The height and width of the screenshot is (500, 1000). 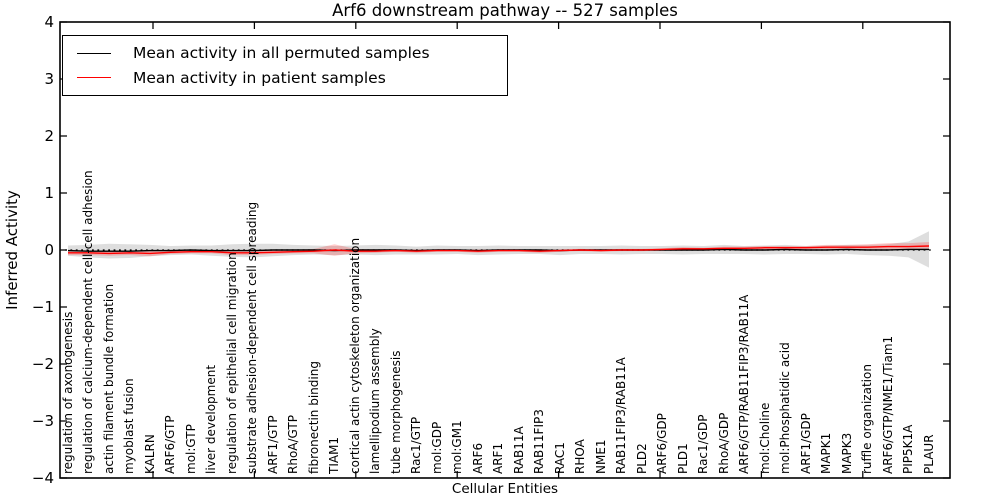 I want to click on patient-activity-range-band, so click(x=498, y=249).